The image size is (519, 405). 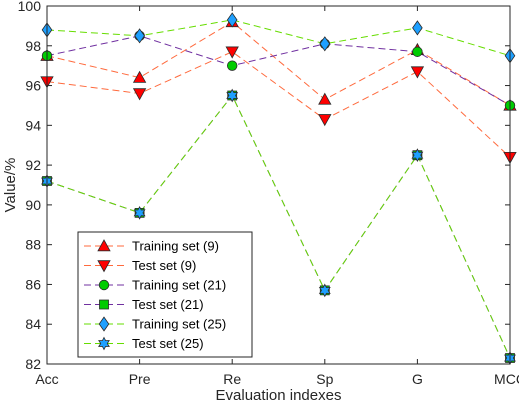 What do you see at coordinates (33, 245) in the screenshot?
I see `y-tick-label: 88` at bounding box center [33, 245].